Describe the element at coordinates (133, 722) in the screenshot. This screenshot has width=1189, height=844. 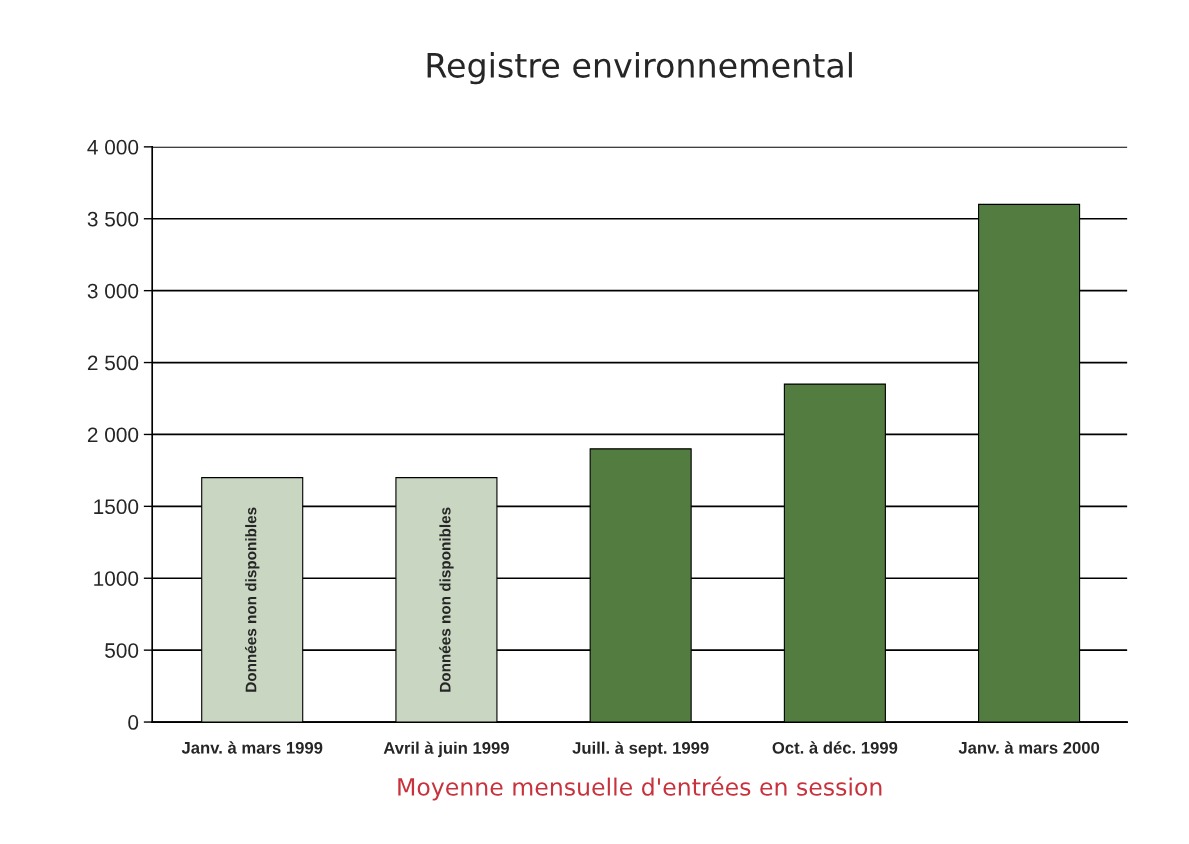
I see `y-tick-label: 0` at that location.